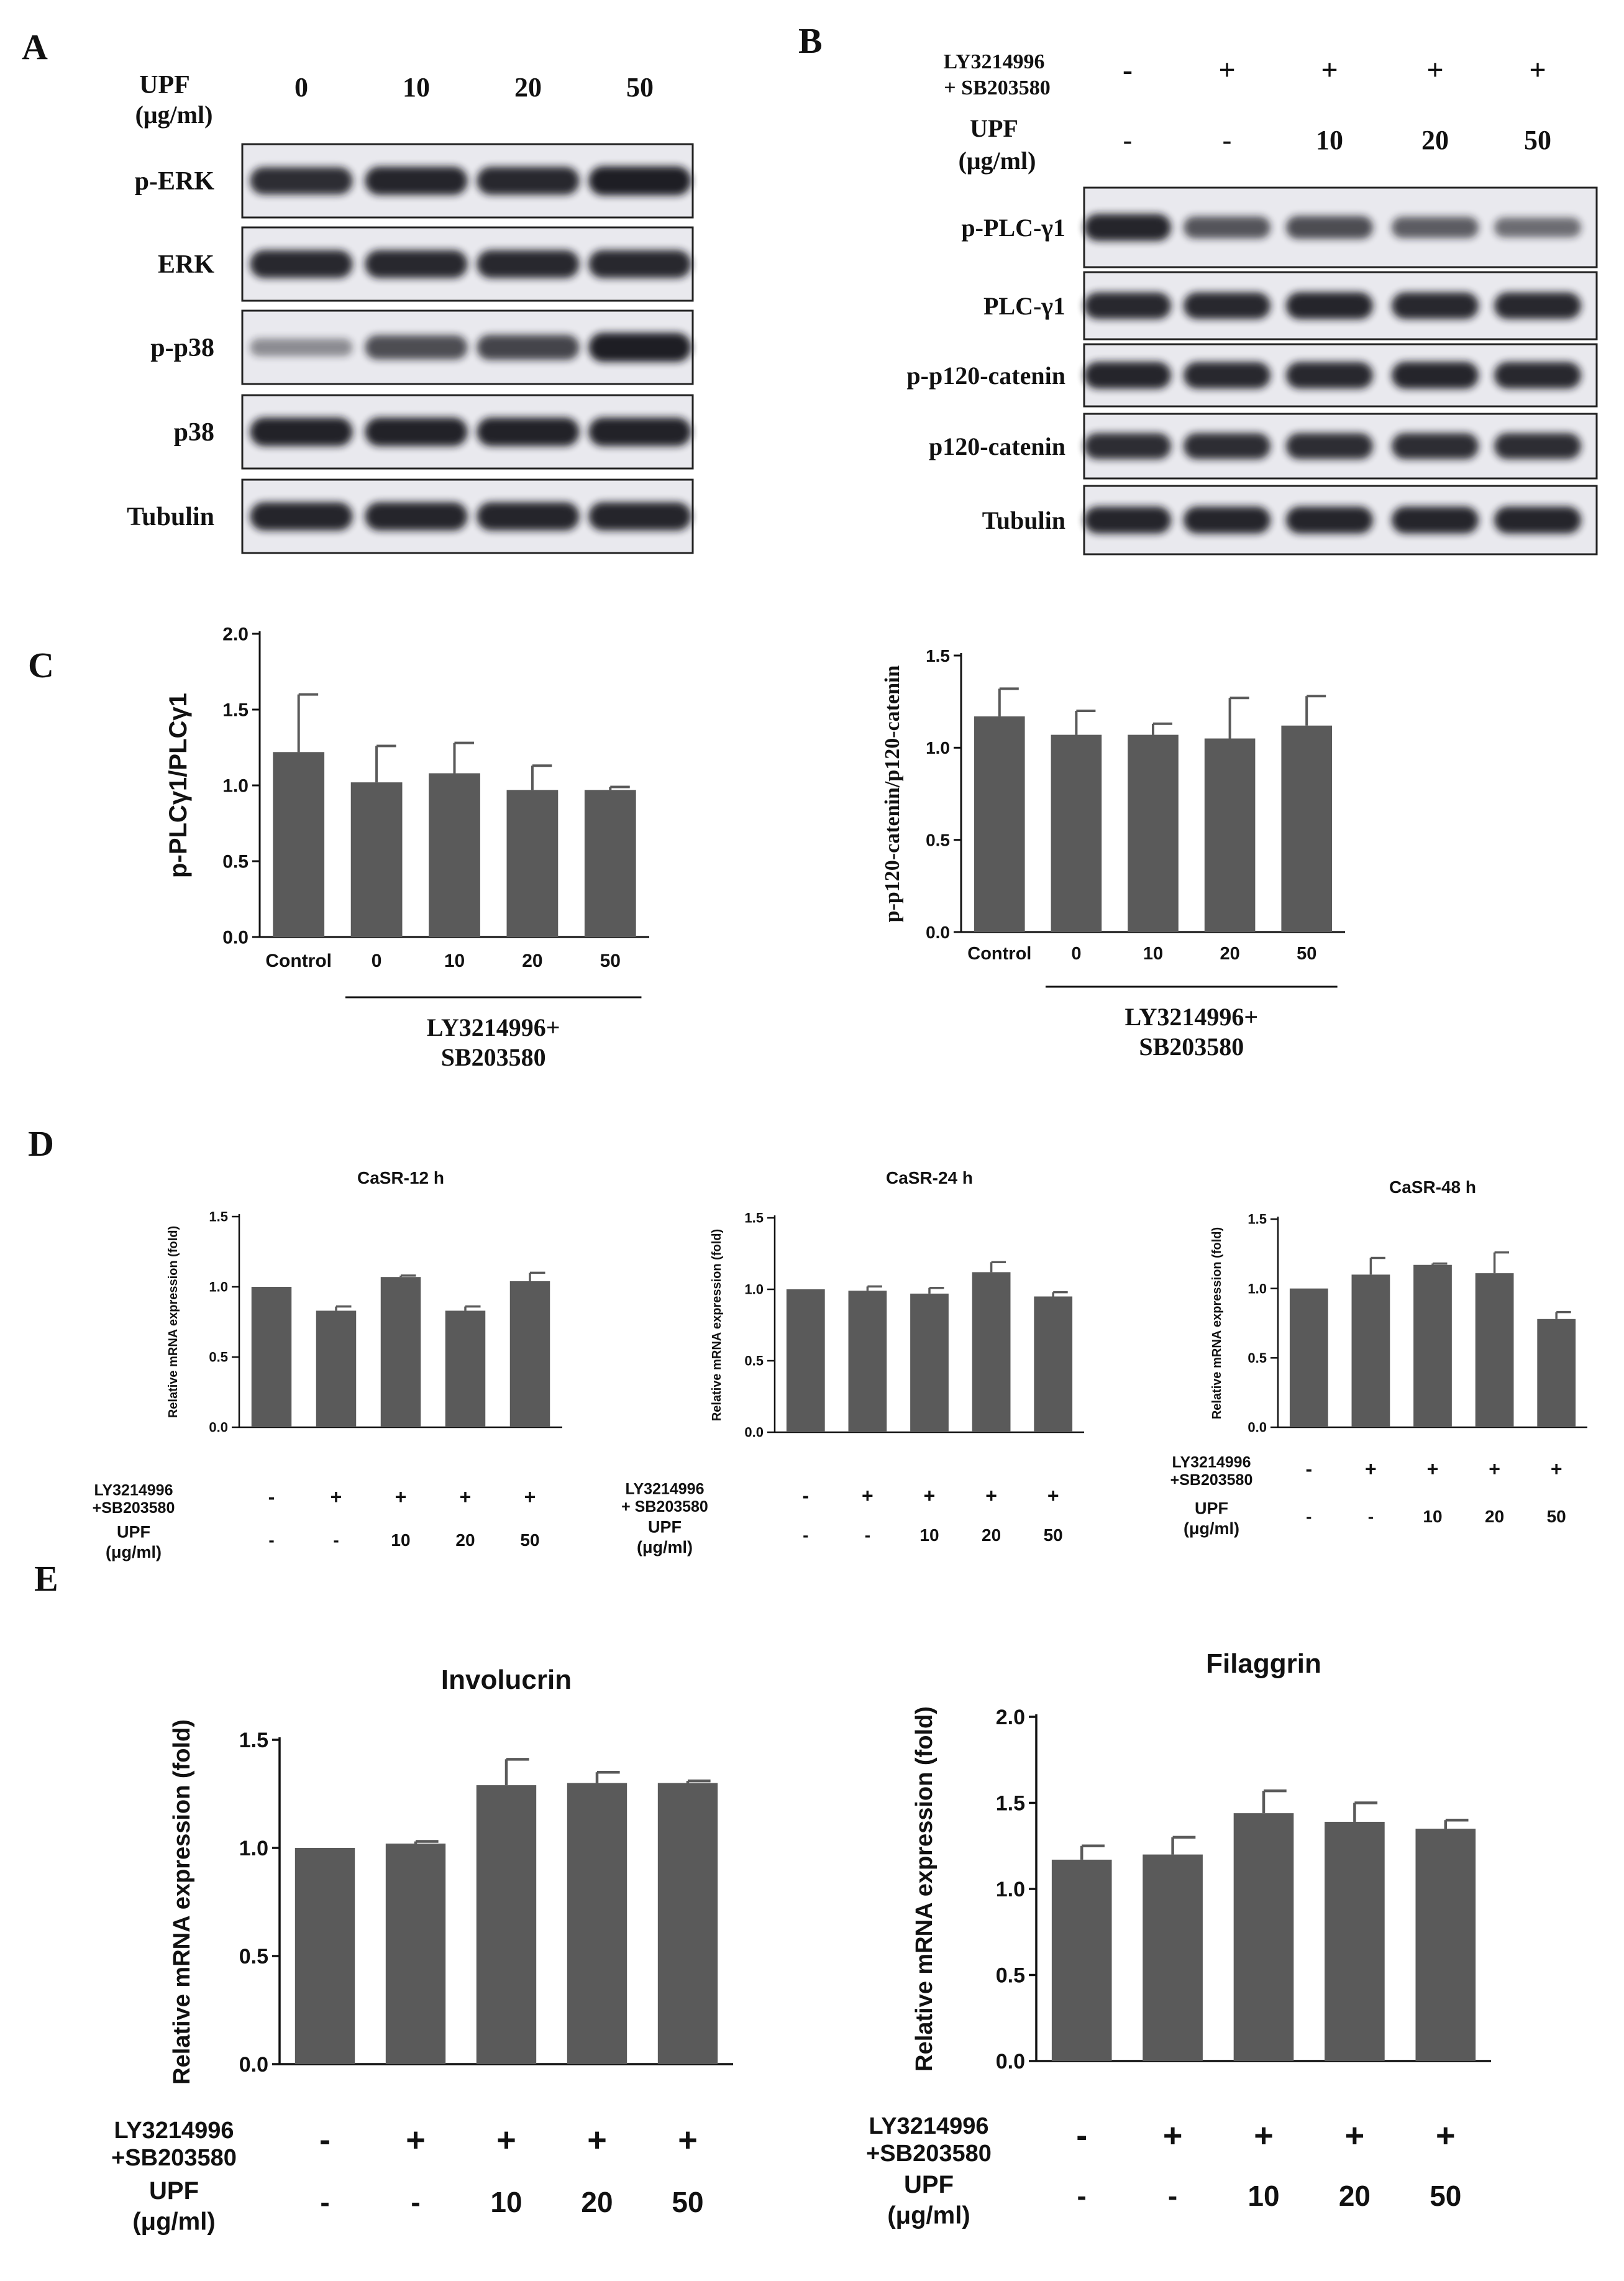 Image resolution: width=1624 pixels, height=2281 pixels. Describe the element at coordinates (301, 87) in the screenshot. I see `blot-a-lane-label: 0` at that location.